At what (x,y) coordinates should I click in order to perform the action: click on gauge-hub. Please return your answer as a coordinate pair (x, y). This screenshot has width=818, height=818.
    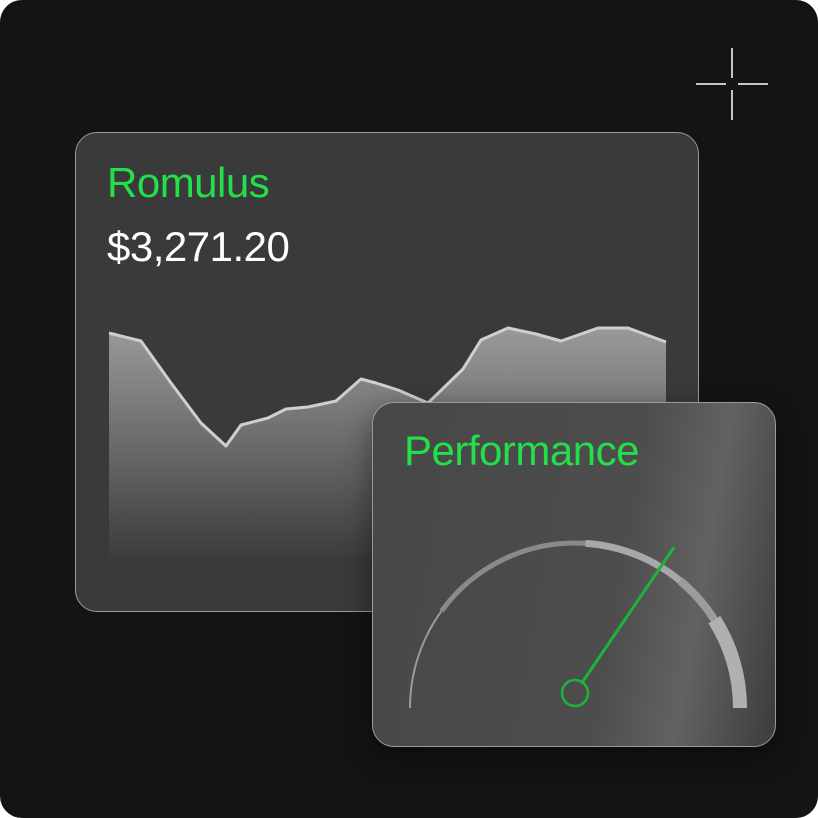
    Looking at the image, I should click on (575, 693).